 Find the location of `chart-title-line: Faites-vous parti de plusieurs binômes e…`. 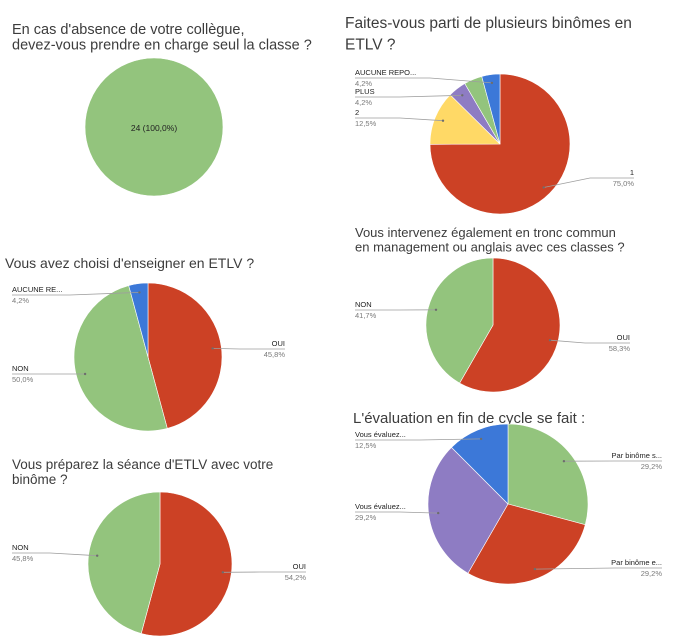

chart-title-line: Faites-vous parti de plusieurs binômes e… is located at coordinates (488, 23).